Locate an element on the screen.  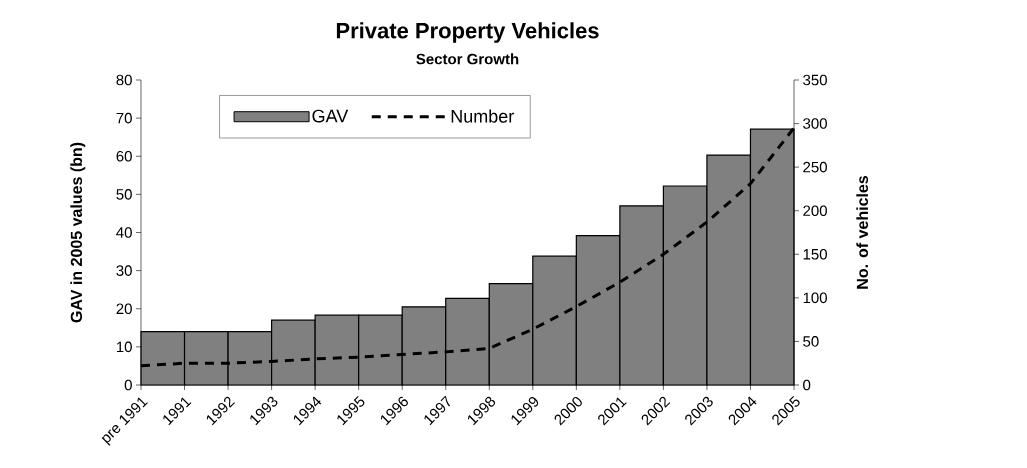
y-tick-label: 70 is located at coordinates (124, 118).